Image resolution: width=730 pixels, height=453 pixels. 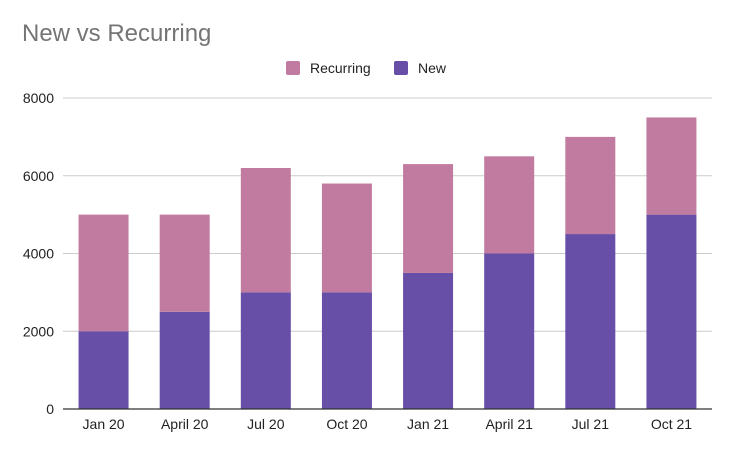 I want to click on x-tick-label: April 21, so click(x=509, y=424).